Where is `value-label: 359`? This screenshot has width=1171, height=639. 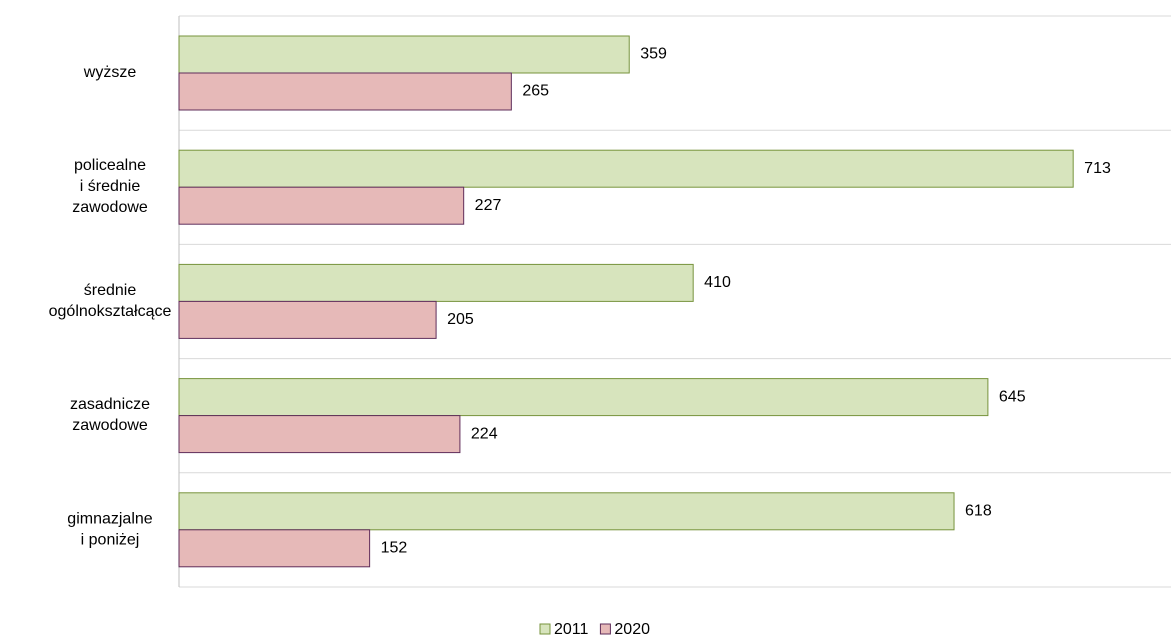 value-label: 359 is located at coordinates (653, 54).